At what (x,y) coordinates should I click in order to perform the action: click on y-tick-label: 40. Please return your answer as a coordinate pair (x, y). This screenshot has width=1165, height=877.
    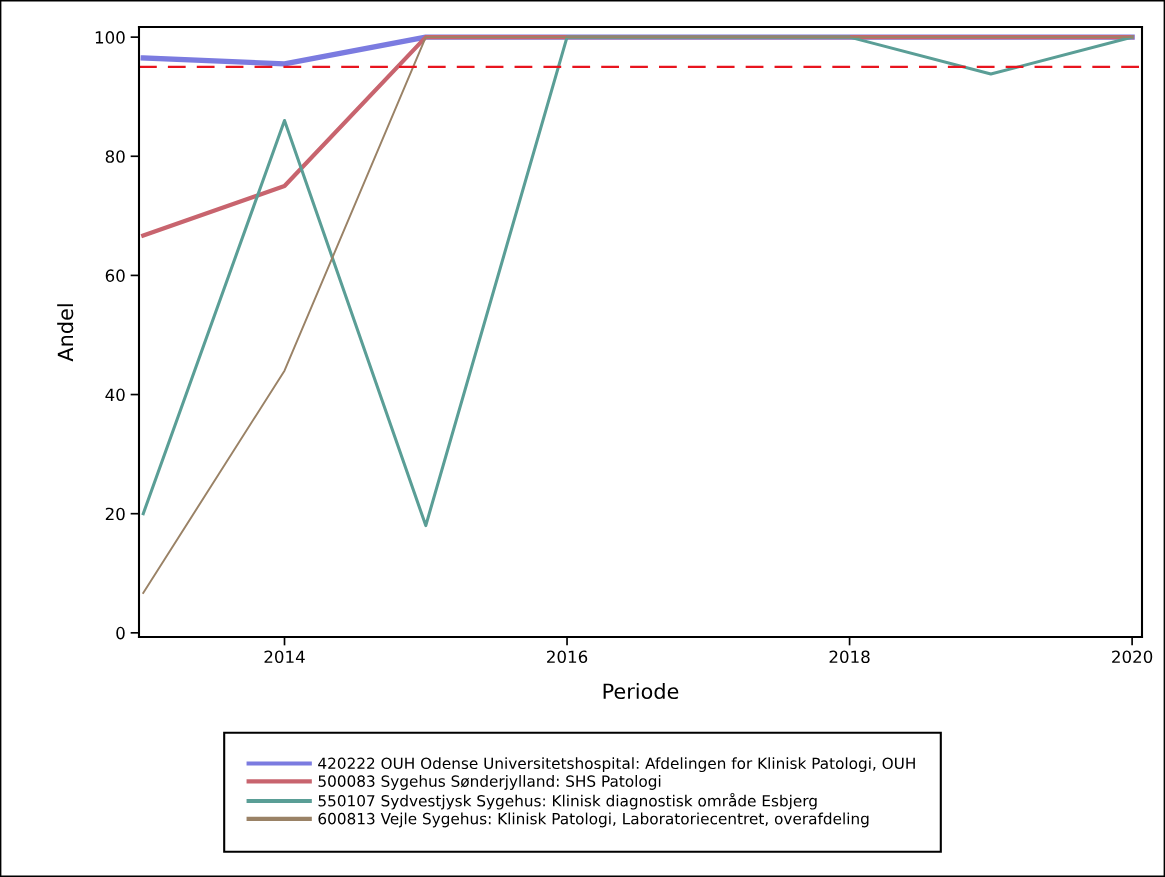
    Looking at the image, I should click on (115, 395).